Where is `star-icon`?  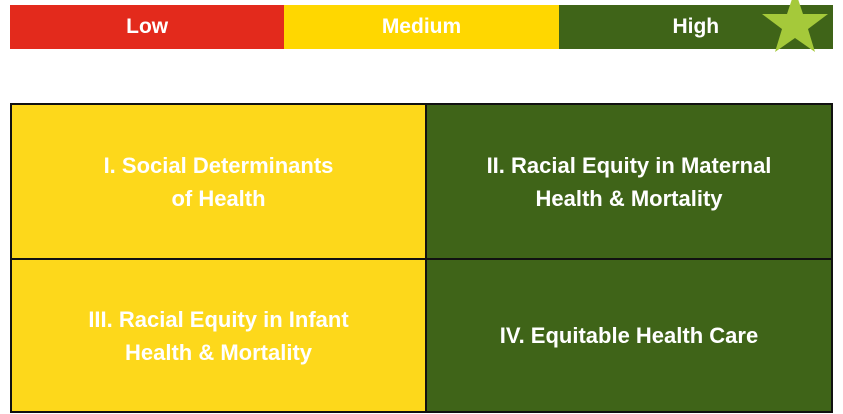
star-icon is located at coordinates (795, 26).